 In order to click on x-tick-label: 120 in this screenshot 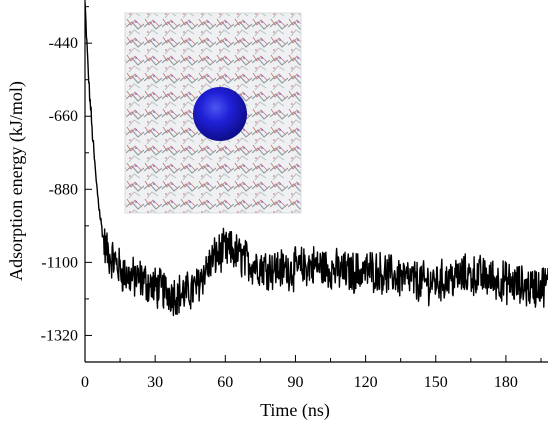, I will do `click(366, 382)`.